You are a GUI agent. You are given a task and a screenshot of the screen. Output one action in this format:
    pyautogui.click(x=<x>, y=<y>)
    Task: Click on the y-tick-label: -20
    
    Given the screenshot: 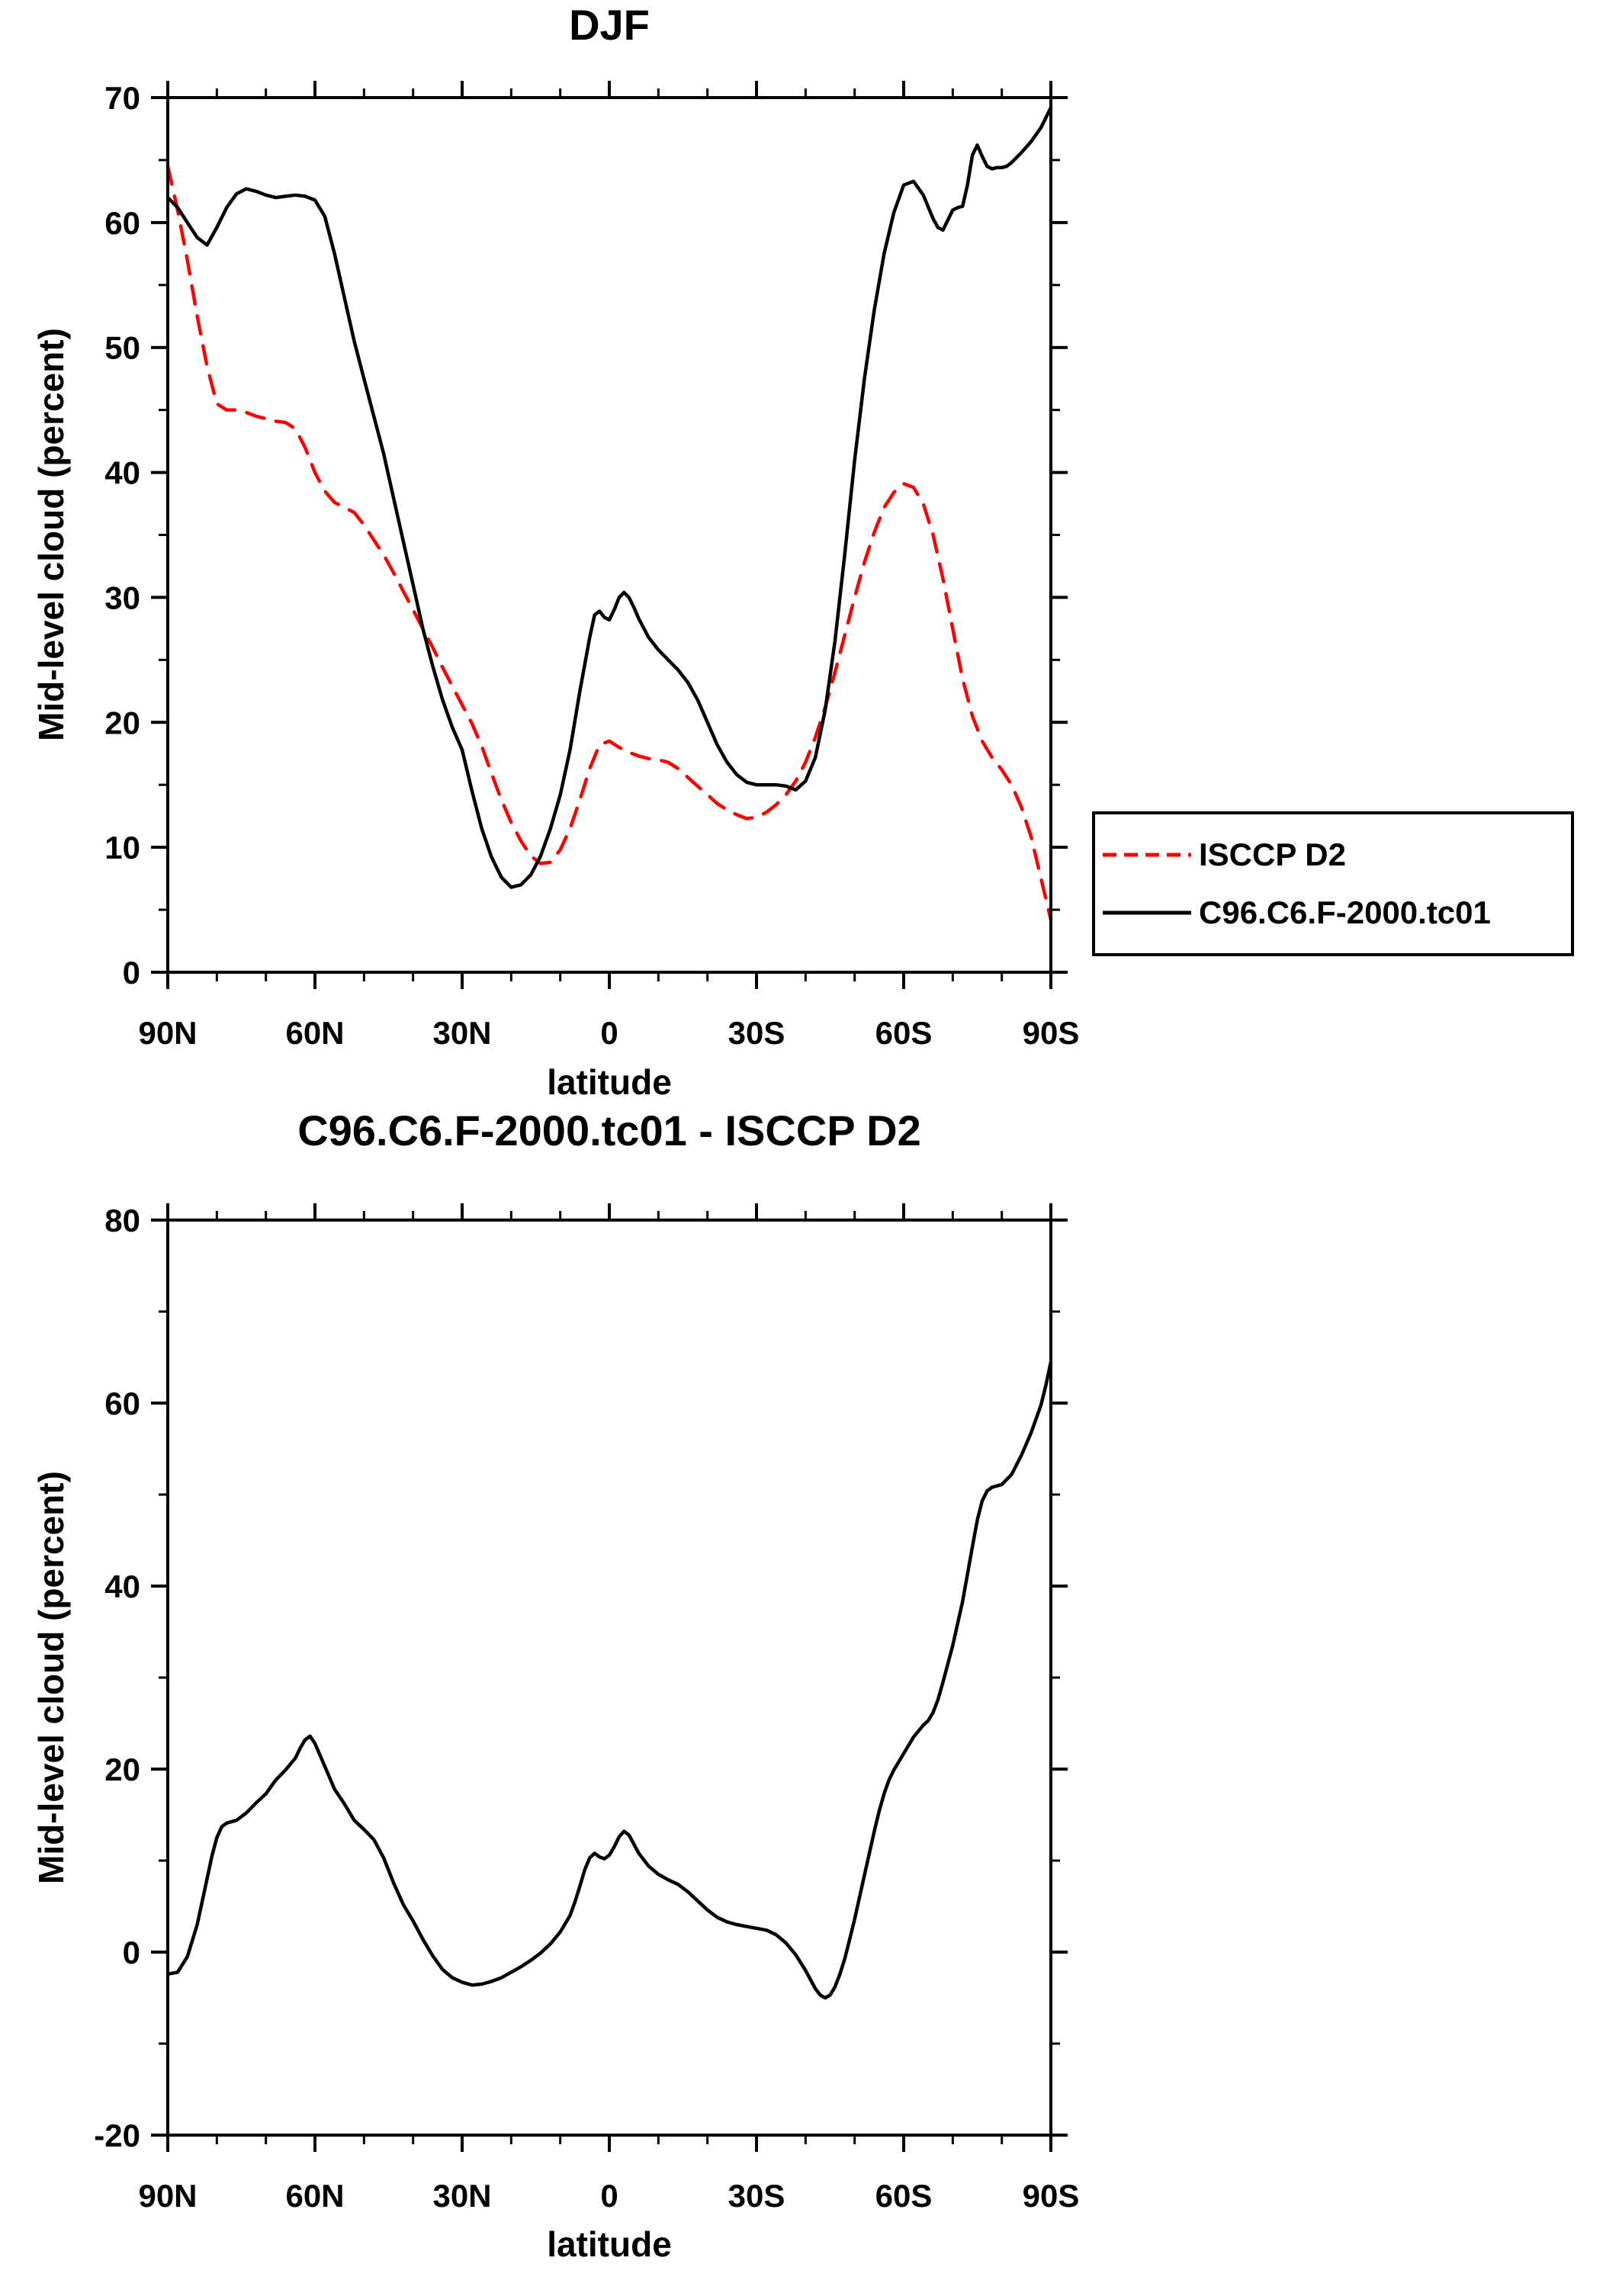 What is the action you would take?
    pyautogui.click(x=117, y=2135)
    